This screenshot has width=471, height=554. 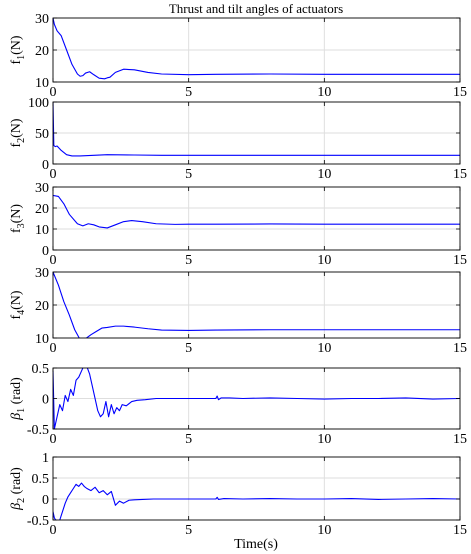 I want to click on y-axis-label: β2 (rad), so click(x=18, y=489).